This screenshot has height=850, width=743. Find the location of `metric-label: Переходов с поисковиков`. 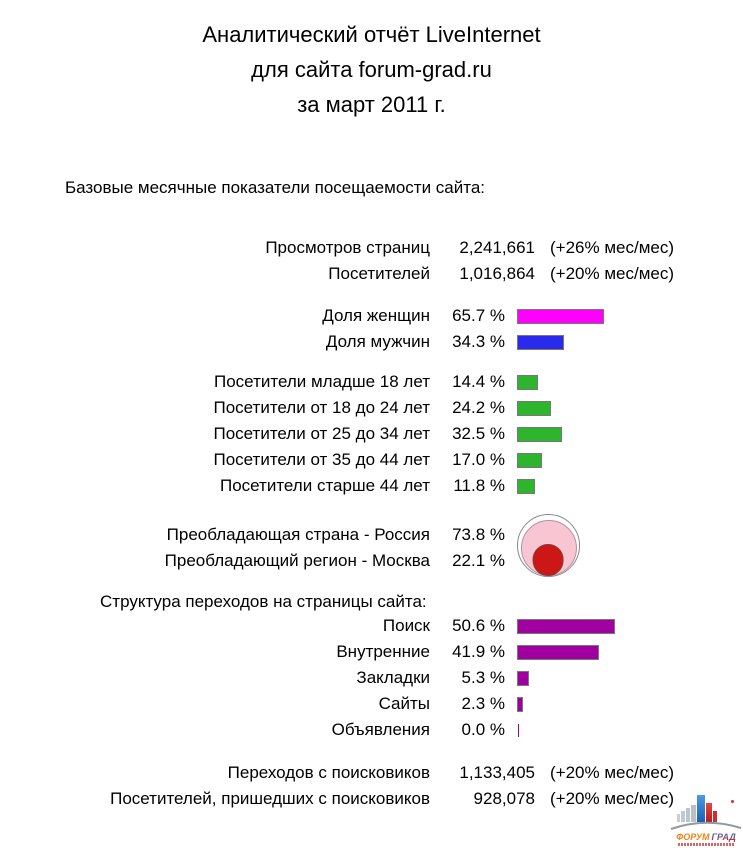

metric-label: Переходов с поисковиков is located at coordinates (328, 772).